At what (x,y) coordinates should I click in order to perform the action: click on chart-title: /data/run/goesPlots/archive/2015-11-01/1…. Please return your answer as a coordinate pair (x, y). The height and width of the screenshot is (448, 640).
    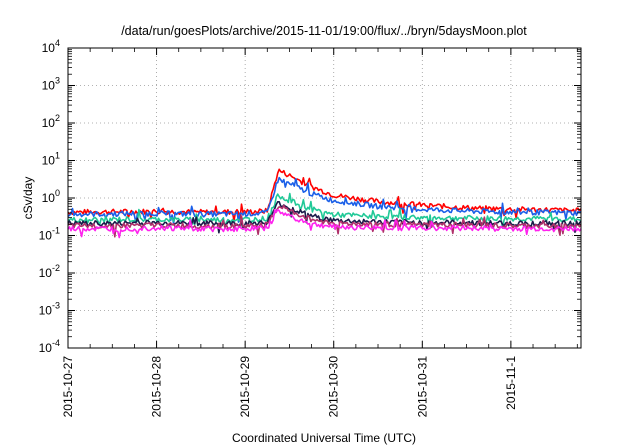
    Looking at the image, I should click on (324, 31).